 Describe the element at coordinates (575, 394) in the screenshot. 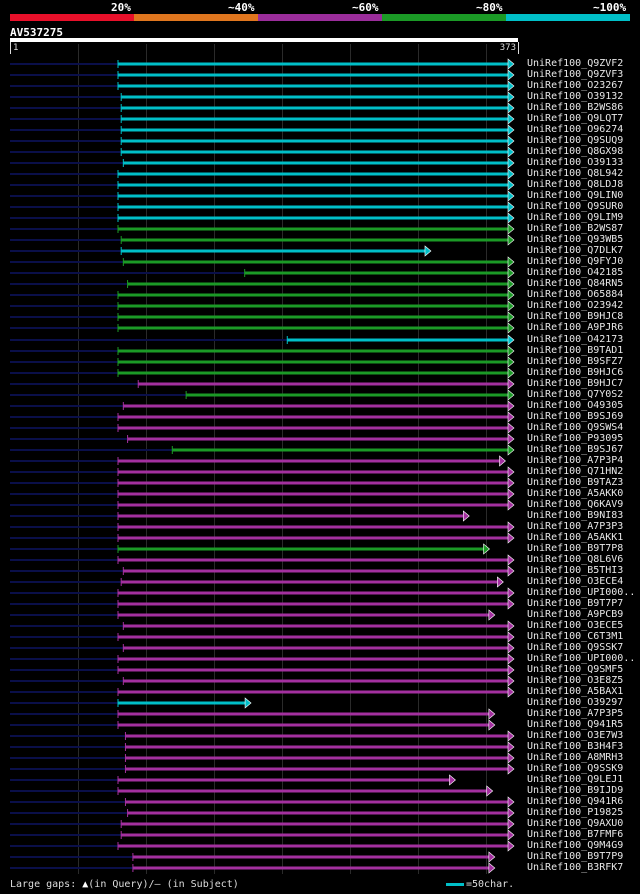

I see `hit-label: UniRef100_Q7Y0S2` at that location.